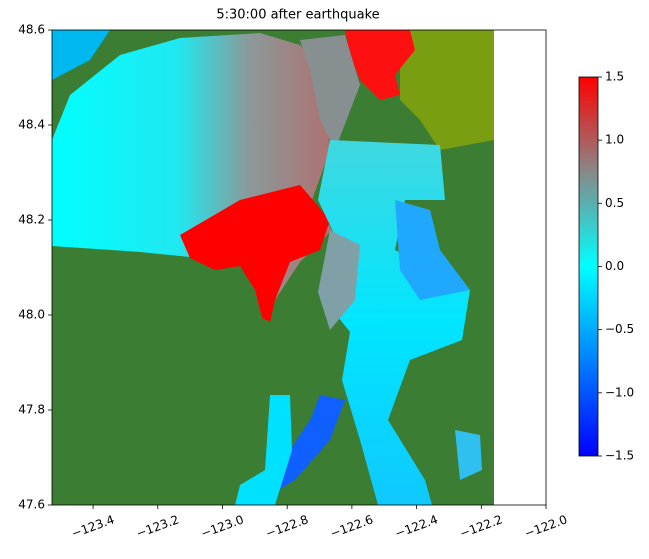 Image resolution: width=649 pixels, height=559 pixels. Describe the element at coordinates (31, 220) in the screenshot. I see `y-tick-label: 48.2` at that location.